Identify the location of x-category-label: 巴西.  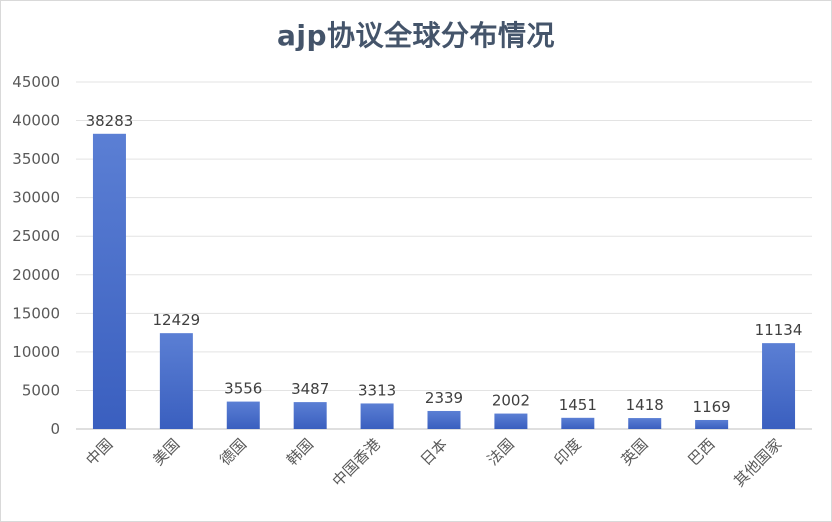
(702, 452).